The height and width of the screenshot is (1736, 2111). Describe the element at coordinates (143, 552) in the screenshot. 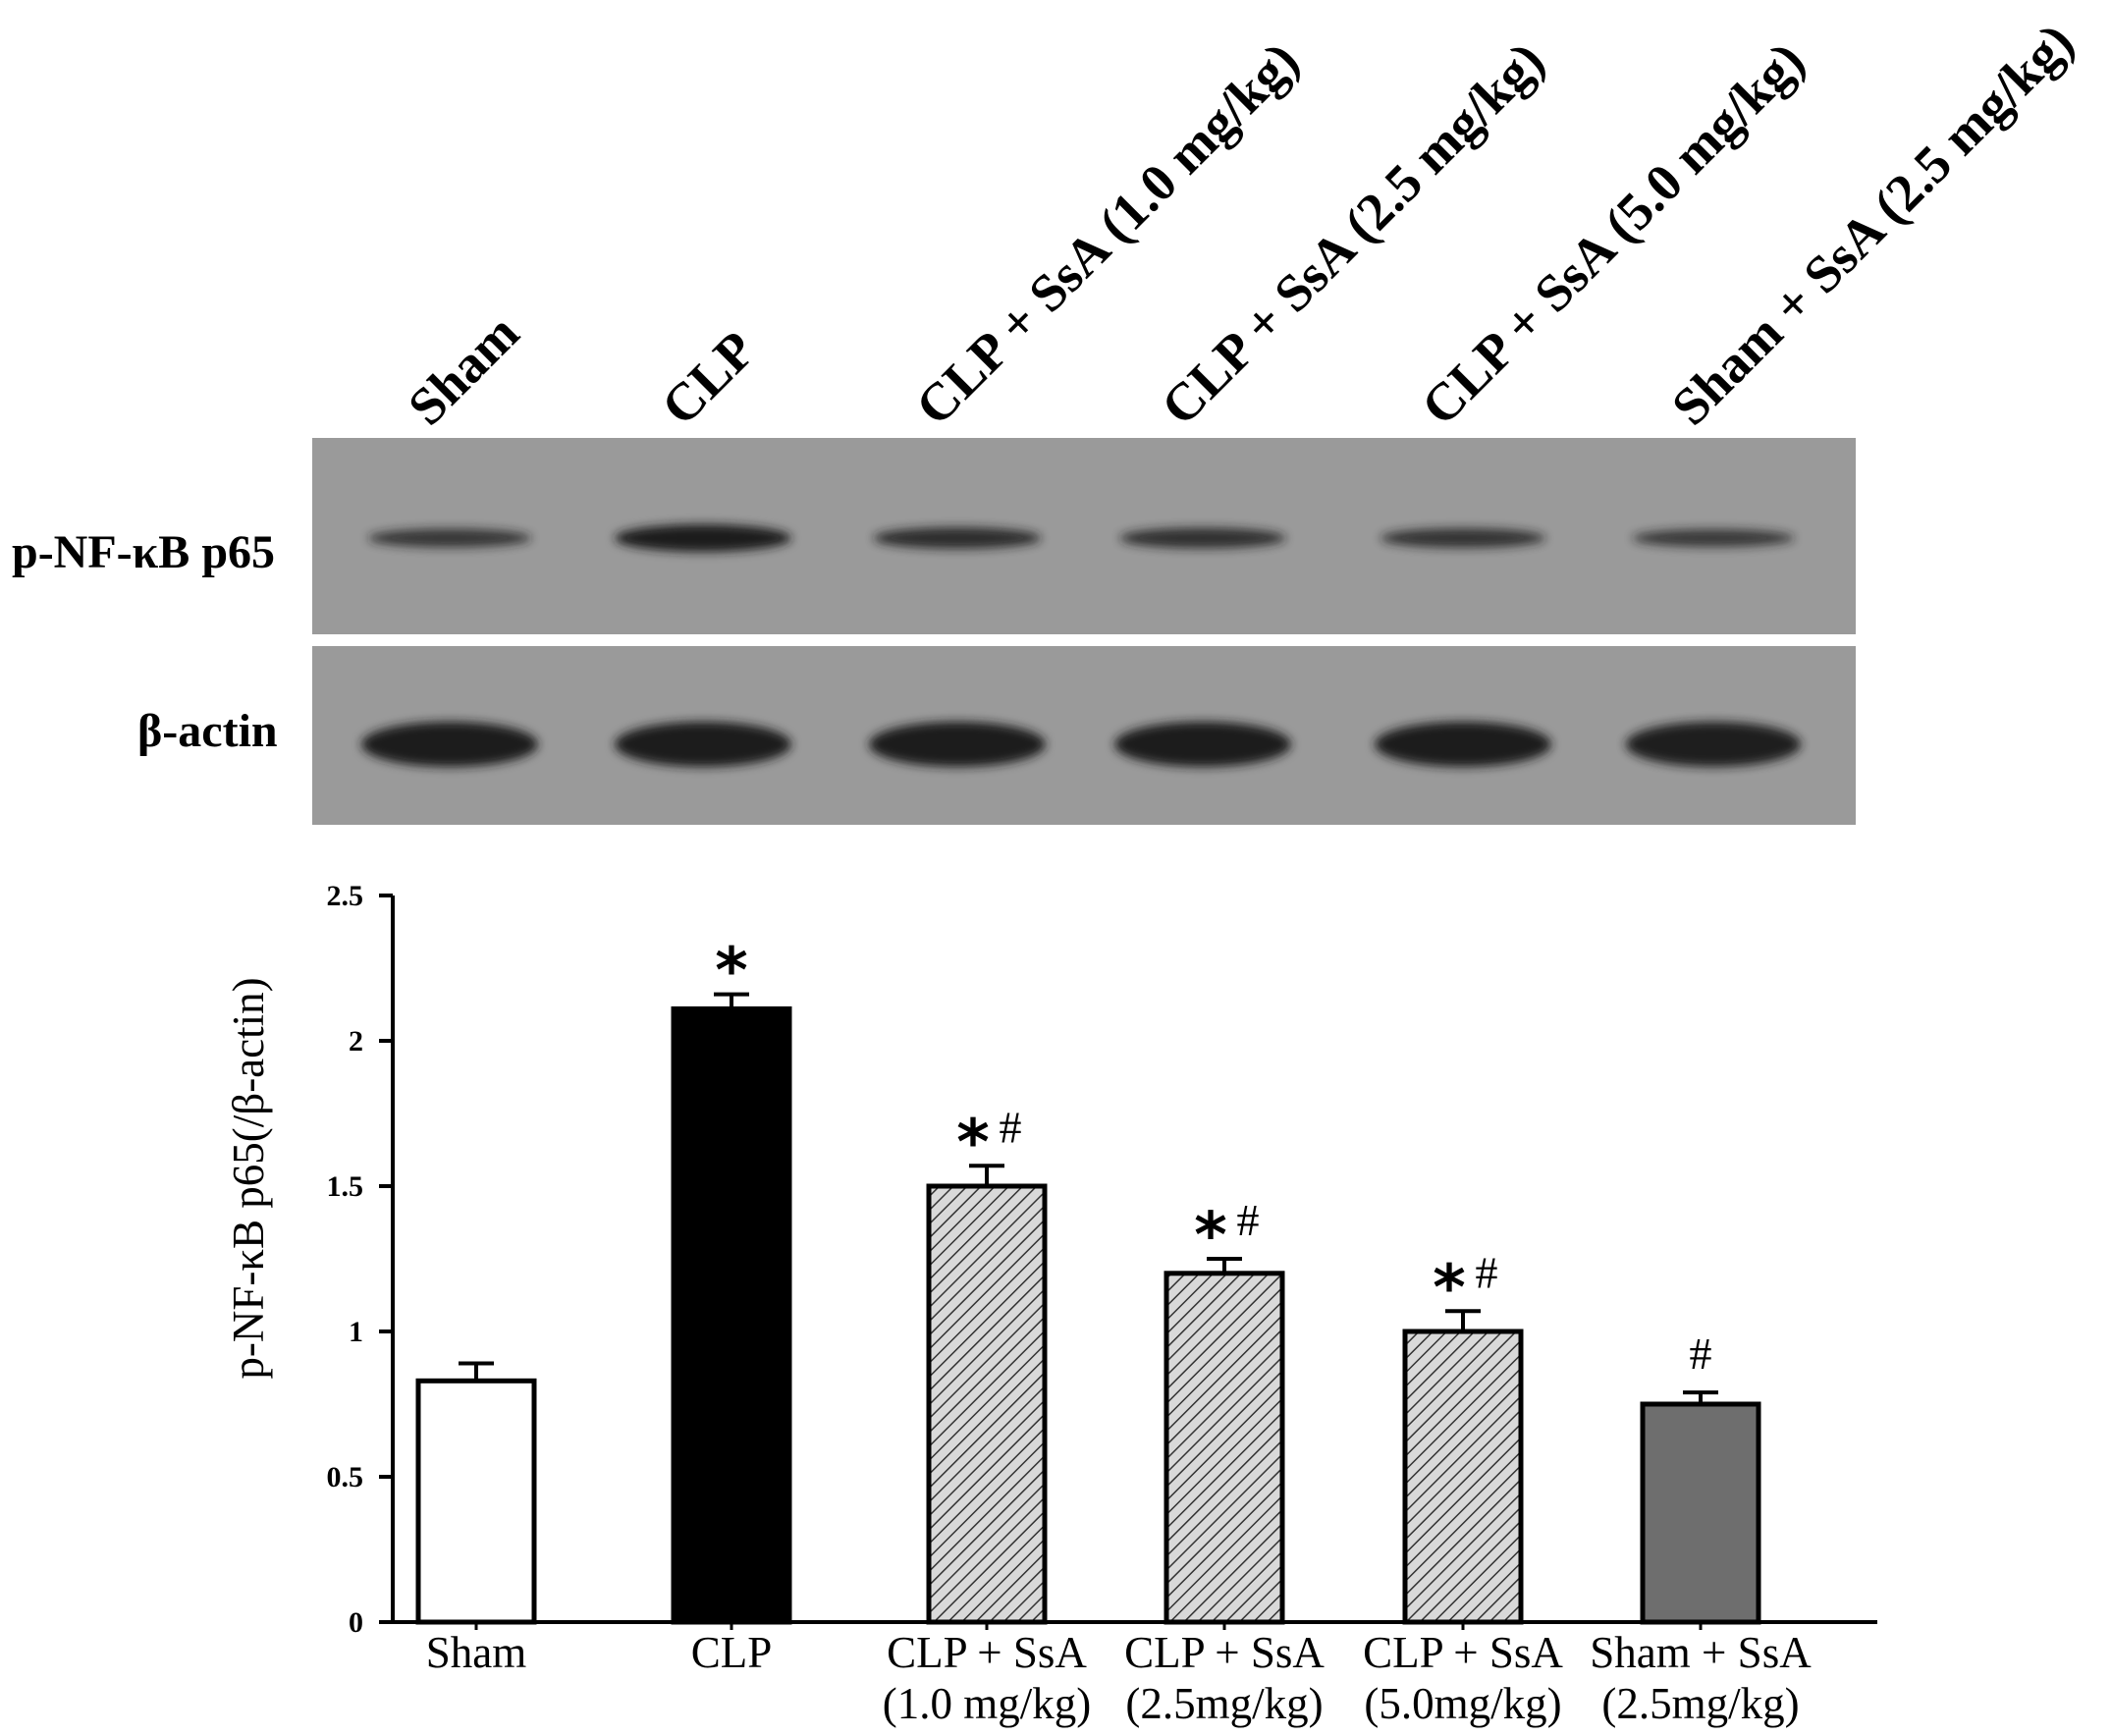

I see `blot-row-label-p65: p-NF-κB p65` at that location.